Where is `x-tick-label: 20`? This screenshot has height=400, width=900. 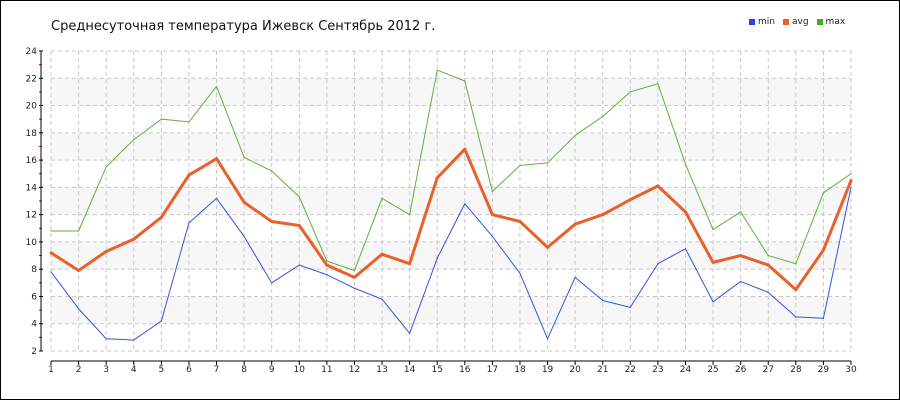 x-tick-label: 20 is located at coordinates (575, 370).